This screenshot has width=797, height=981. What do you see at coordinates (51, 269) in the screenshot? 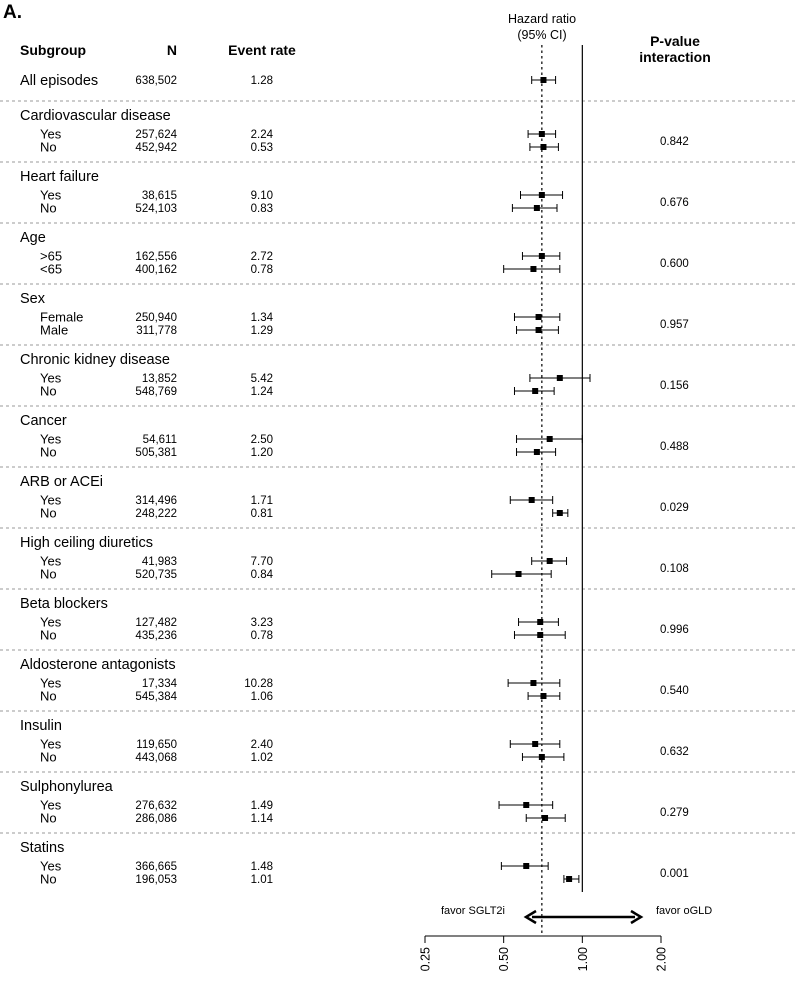
I see `row-label: <65` at bounding box center [51, 269].